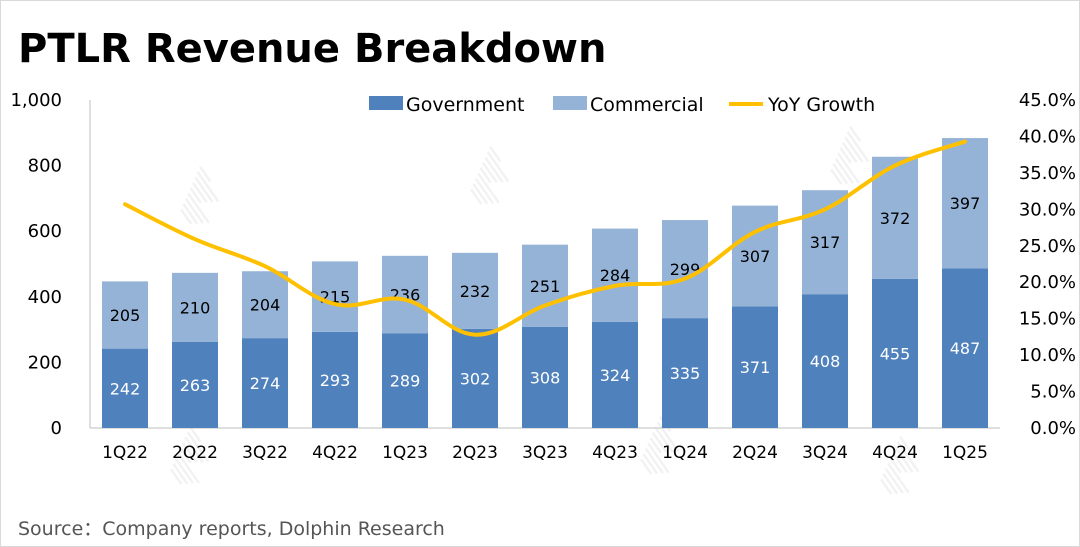  What do you see at coordinates (1047, 319) in the screenshot?
I see `y2-tick-label: 15.0%` at bounding box center [1047, 319].